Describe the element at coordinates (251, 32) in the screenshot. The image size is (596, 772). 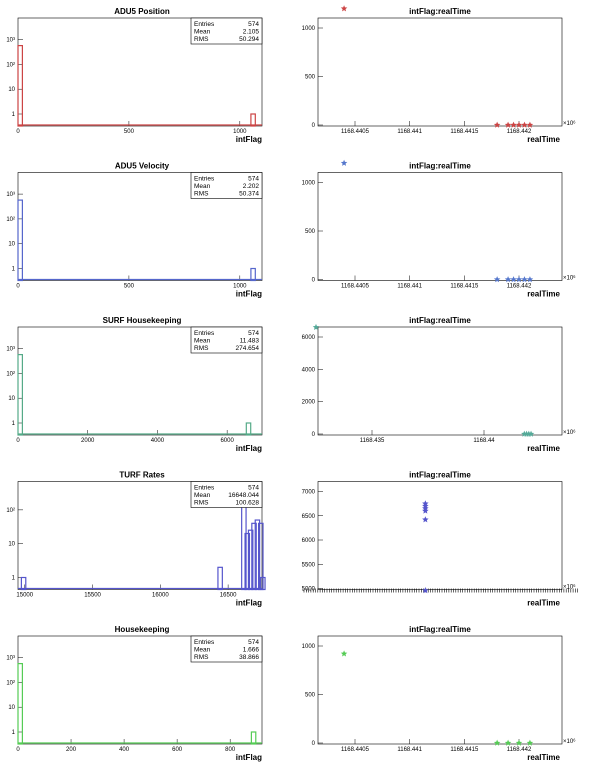
I see `stats-value-mean: 2.105` at that location.